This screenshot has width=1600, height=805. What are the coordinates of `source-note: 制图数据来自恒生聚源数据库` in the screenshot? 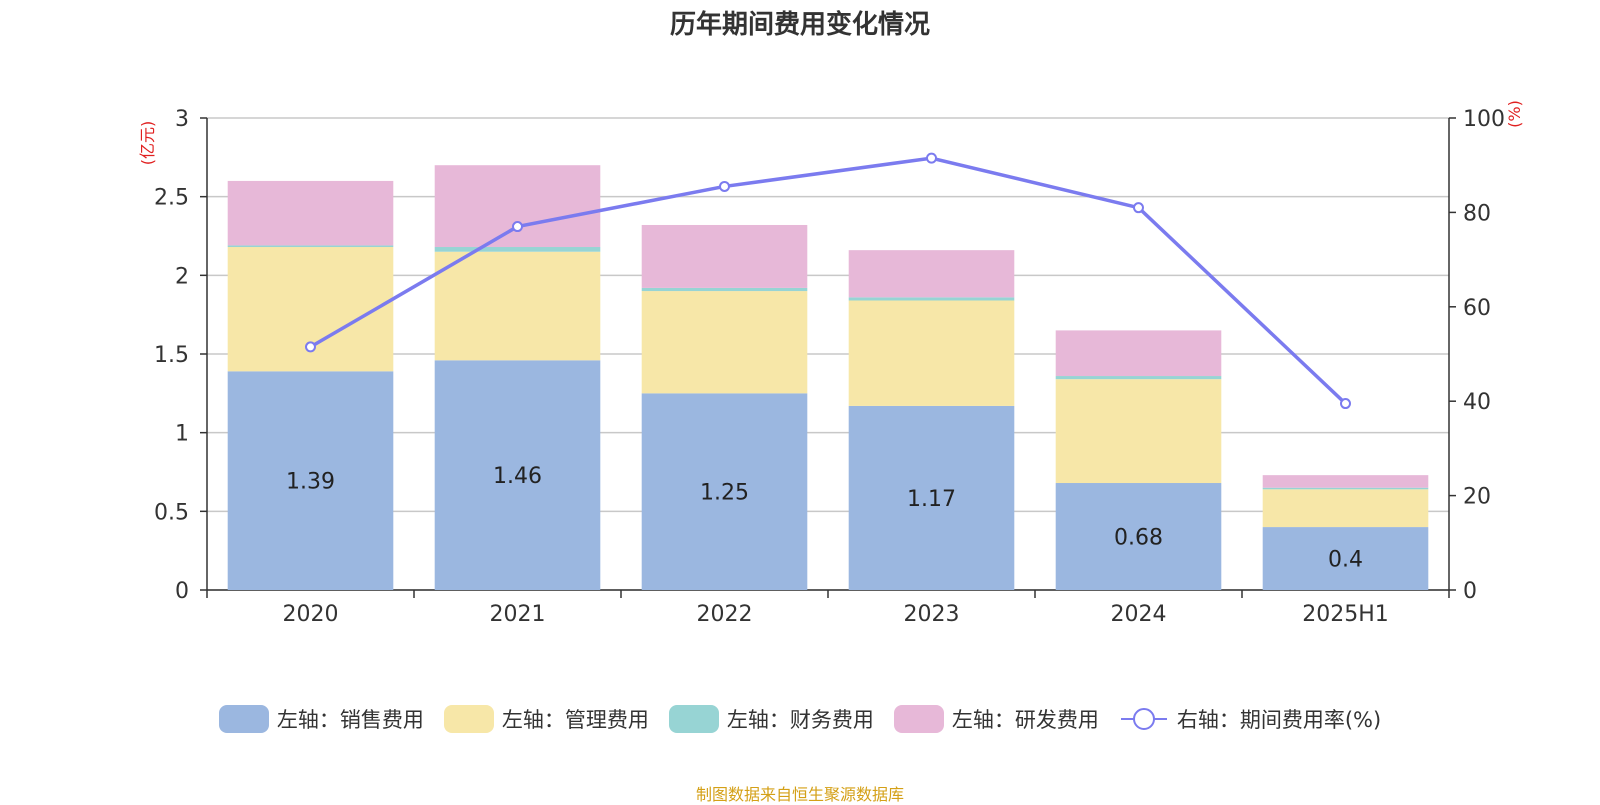 It's located at (799, 794).